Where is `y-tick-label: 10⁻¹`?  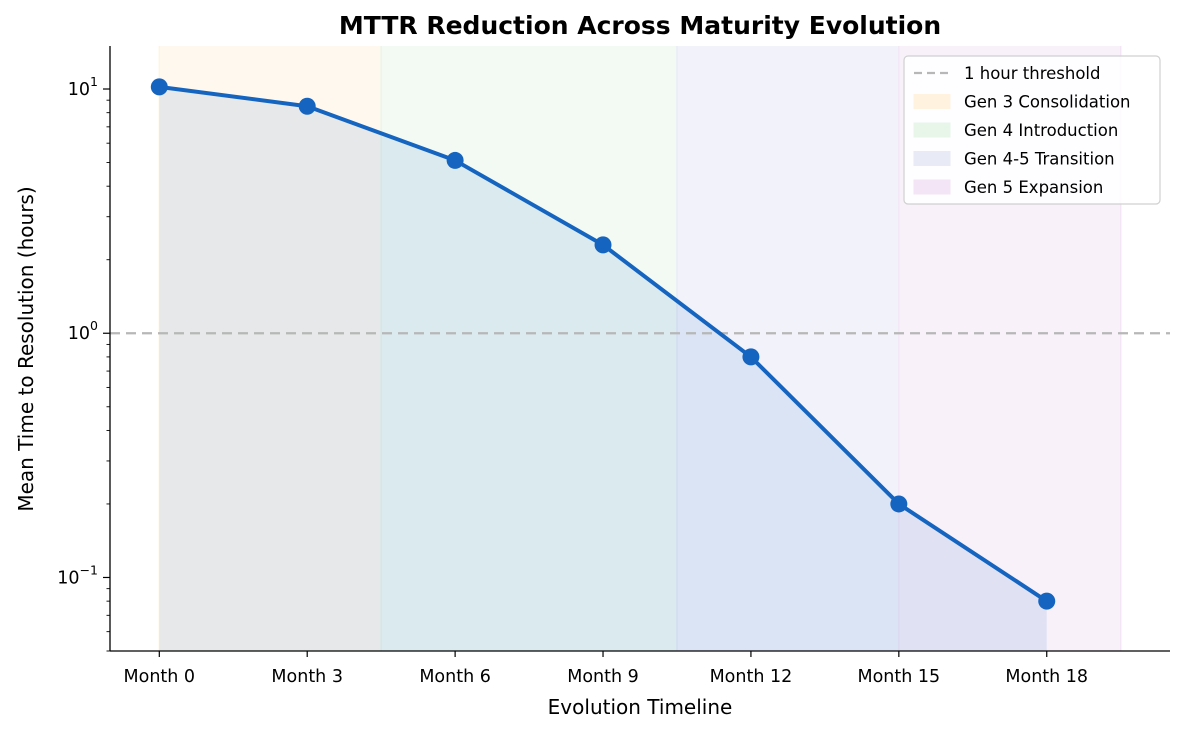
y-tick-label: 10⁻¹ is located at coordinates (77, 575).